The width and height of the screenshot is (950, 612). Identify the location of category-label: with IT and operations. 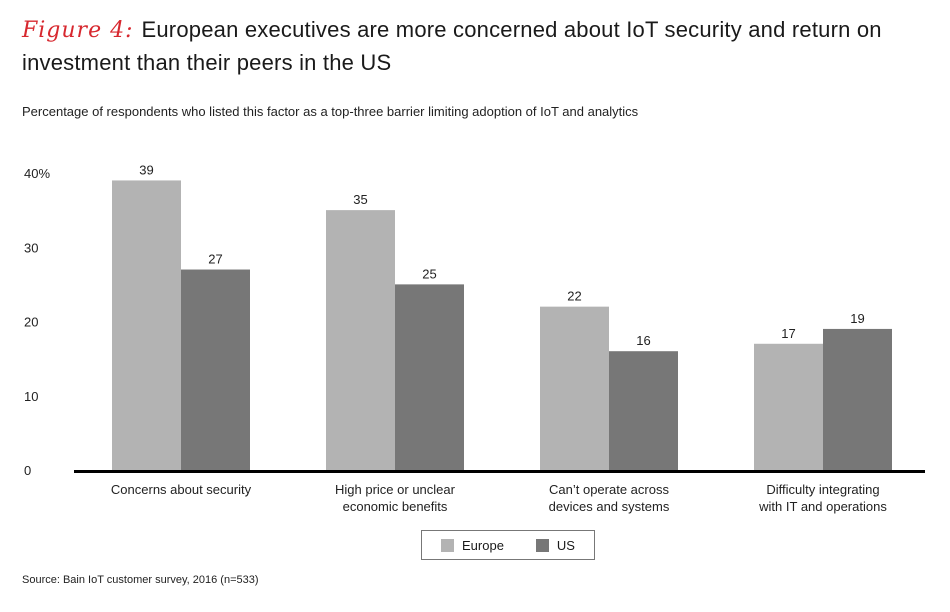
(822, 506).